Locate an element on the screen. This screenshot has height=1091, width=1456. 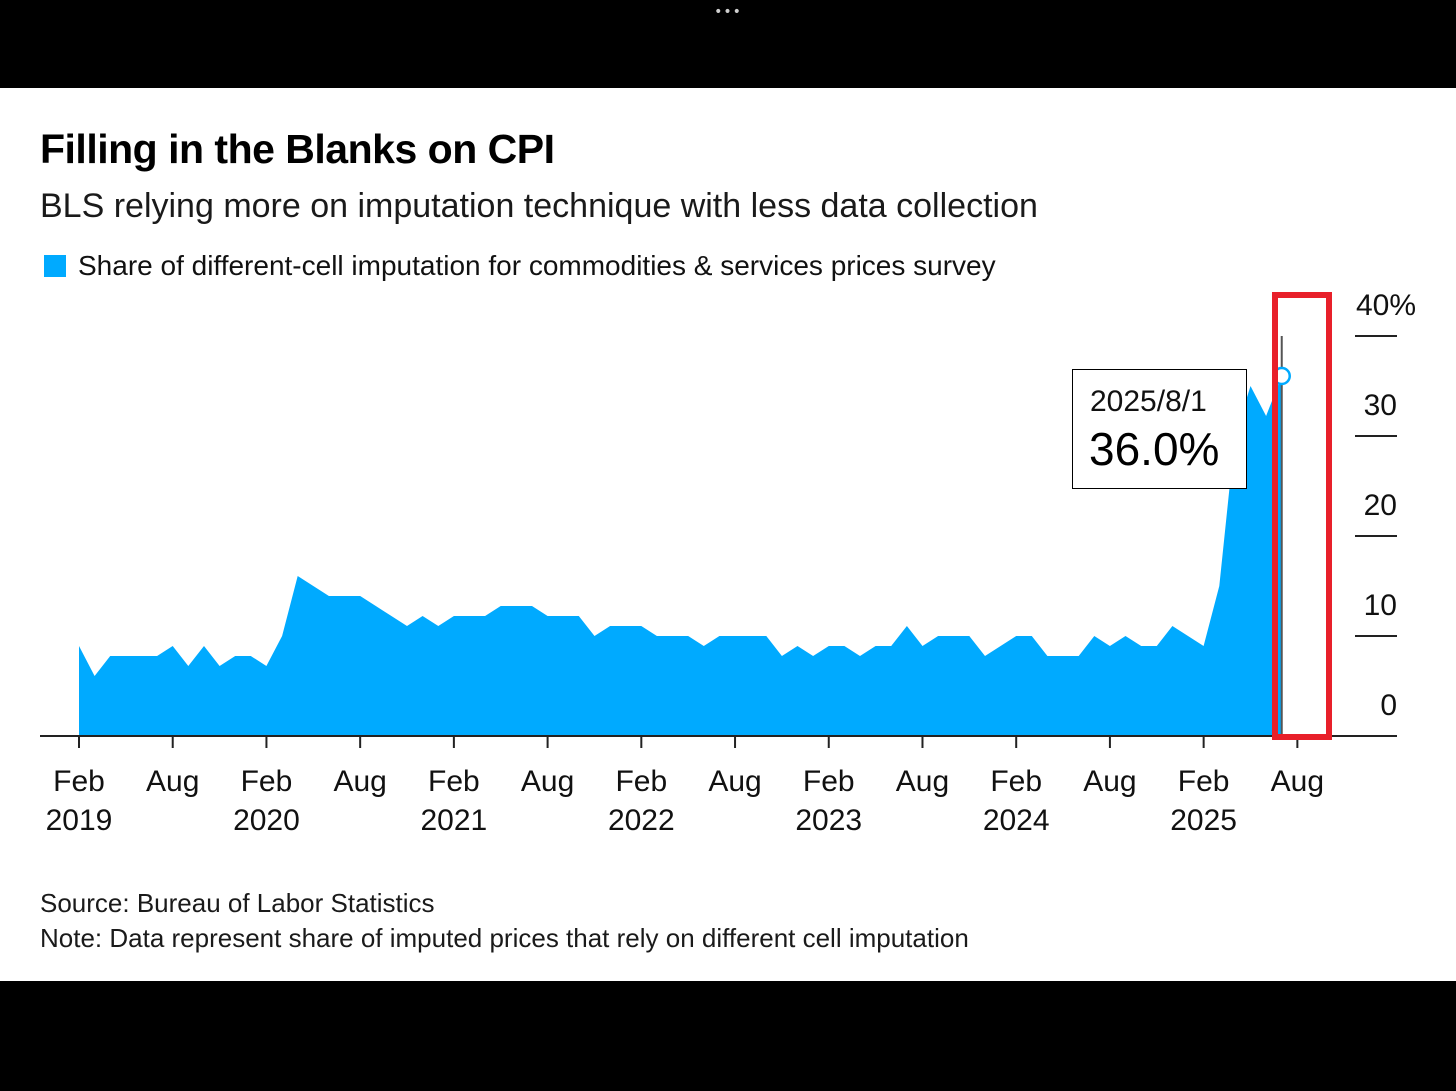
y-tick-label: 0 is located at coordinates (1388, 705).